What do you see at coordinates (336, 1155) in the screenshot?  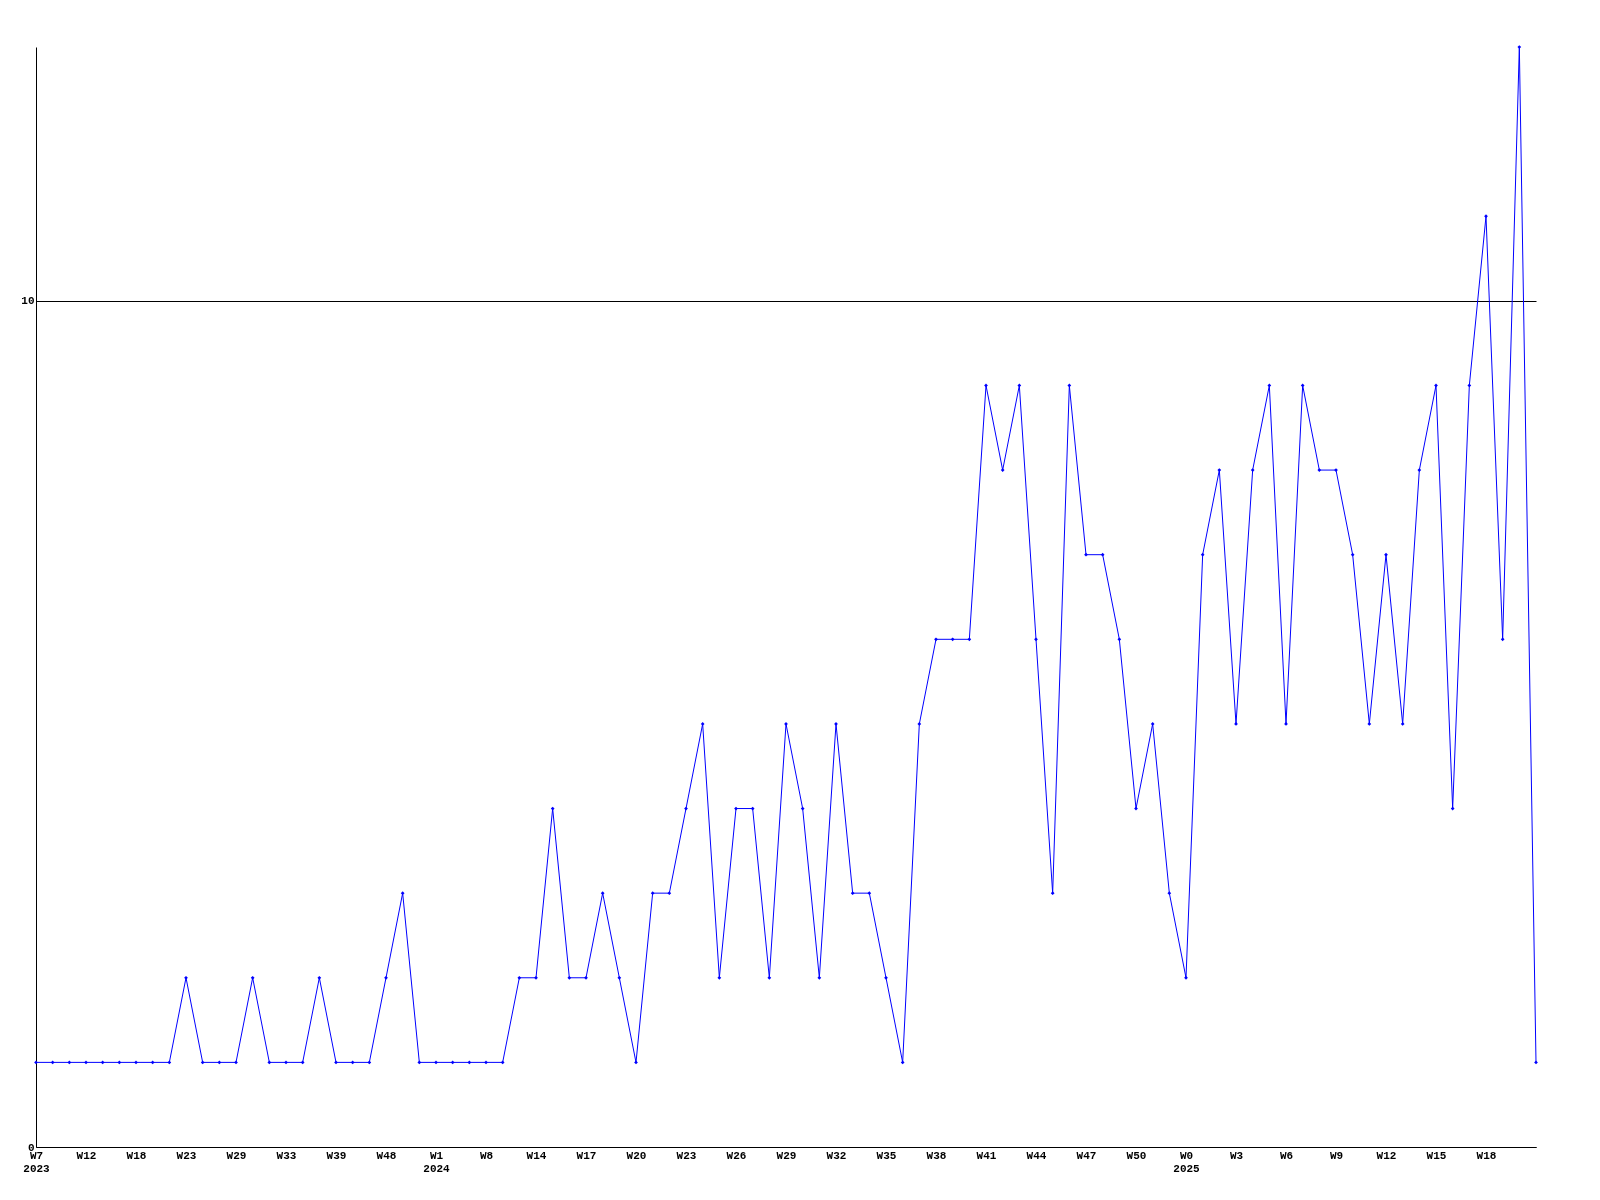 I see `x-tick-label: W39` at bounding box center [336, 1155].